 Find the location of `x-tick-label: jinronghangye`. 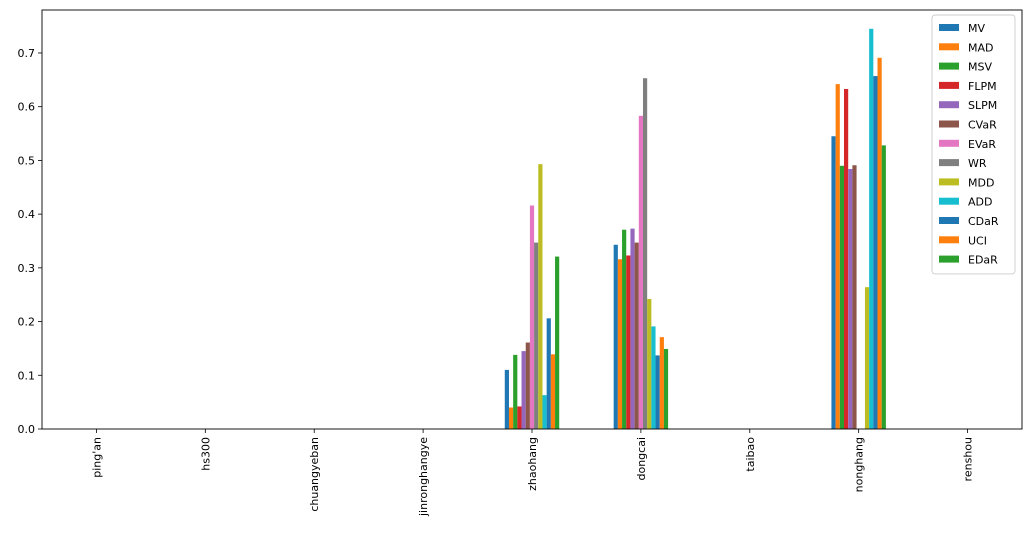

x-tick-label: jinronghangye is located at coordinates (423, 477).